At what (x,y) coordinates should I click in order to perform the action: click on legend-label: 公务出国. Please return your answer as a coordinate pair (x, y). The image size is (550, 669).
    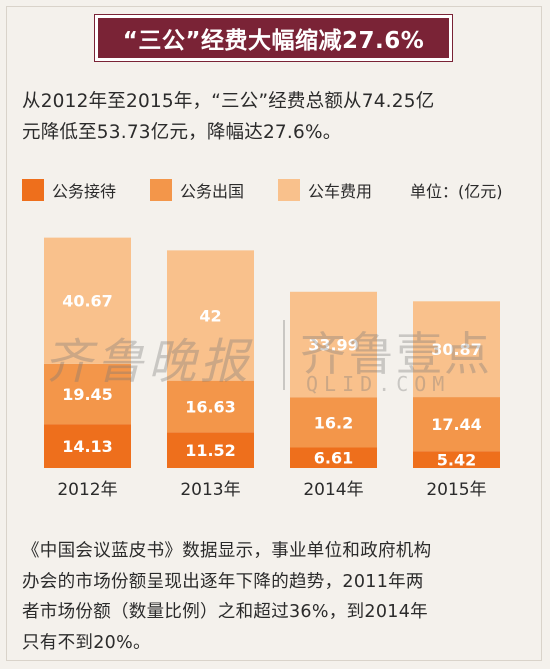
    Looking at the image, I should click on (212, 191).